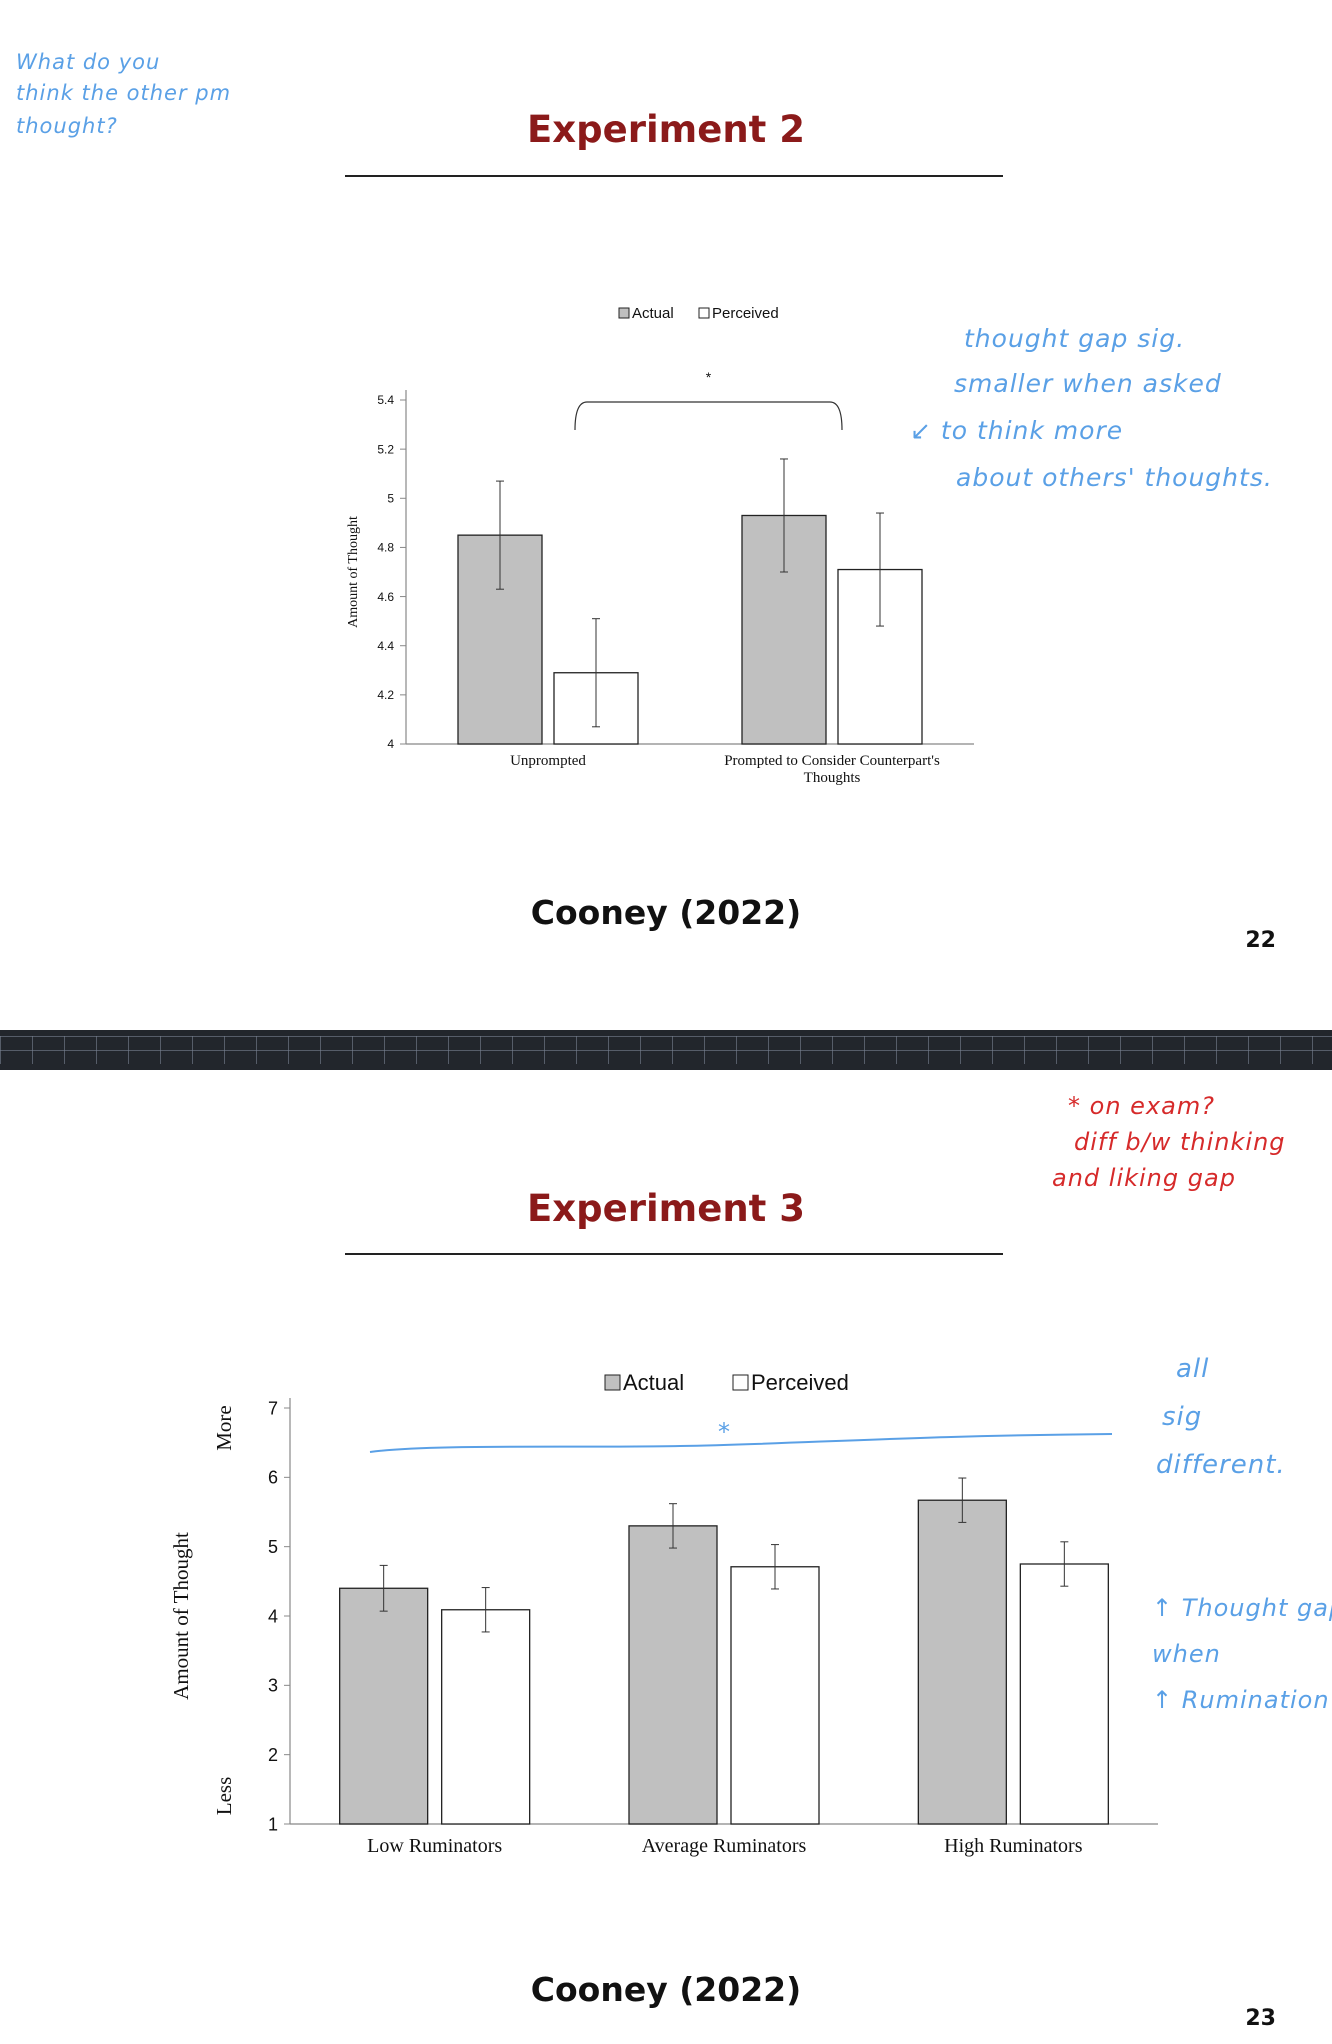  Describe the element at coordinates (273, 1408) in the screenshot. I see `y-tick-label: 7` at that location.